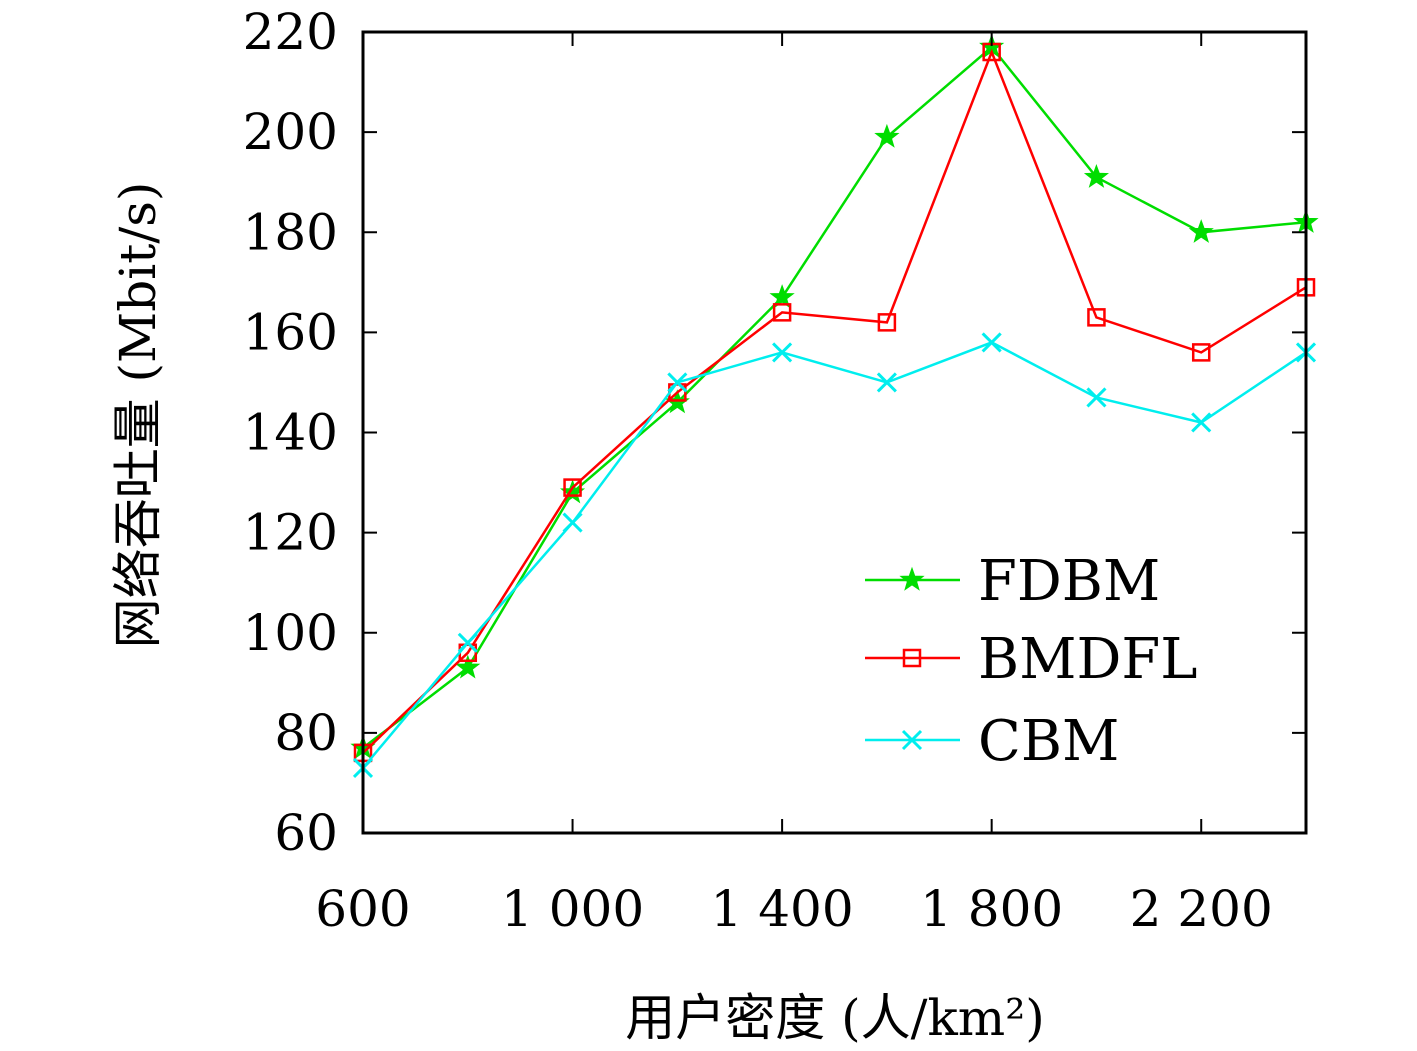  Describe the element at coordinates (991, 909) in the screenshot. I see `x-tick-label: 1 800` at that location.